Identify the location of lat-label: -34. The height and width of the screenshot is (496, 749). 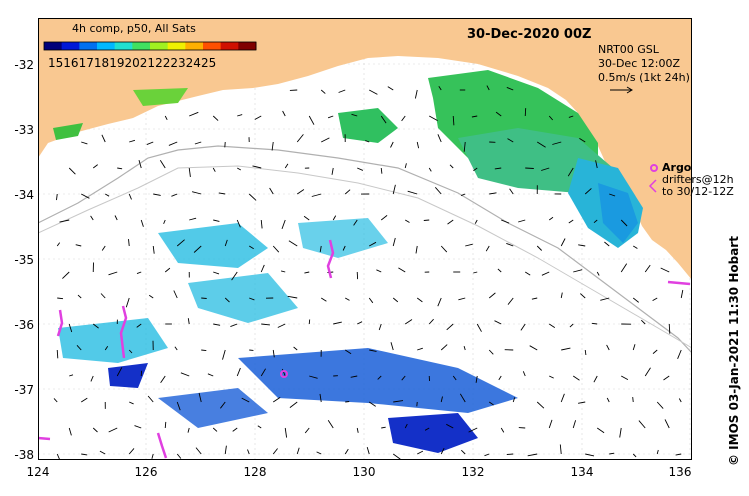
(24, 195).